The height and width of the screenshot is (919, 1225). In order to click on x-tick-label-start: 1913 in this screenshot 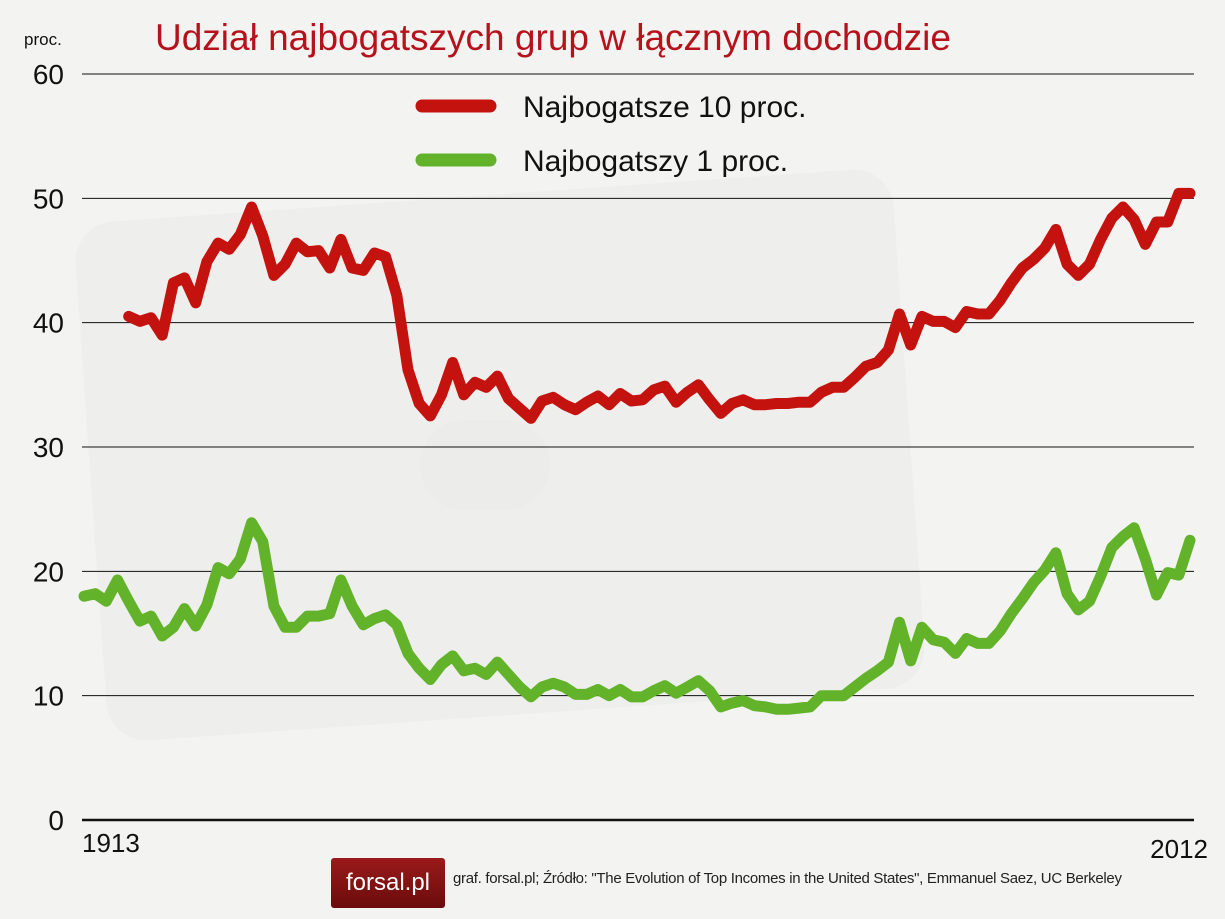, I will do `click(111, 843)`.